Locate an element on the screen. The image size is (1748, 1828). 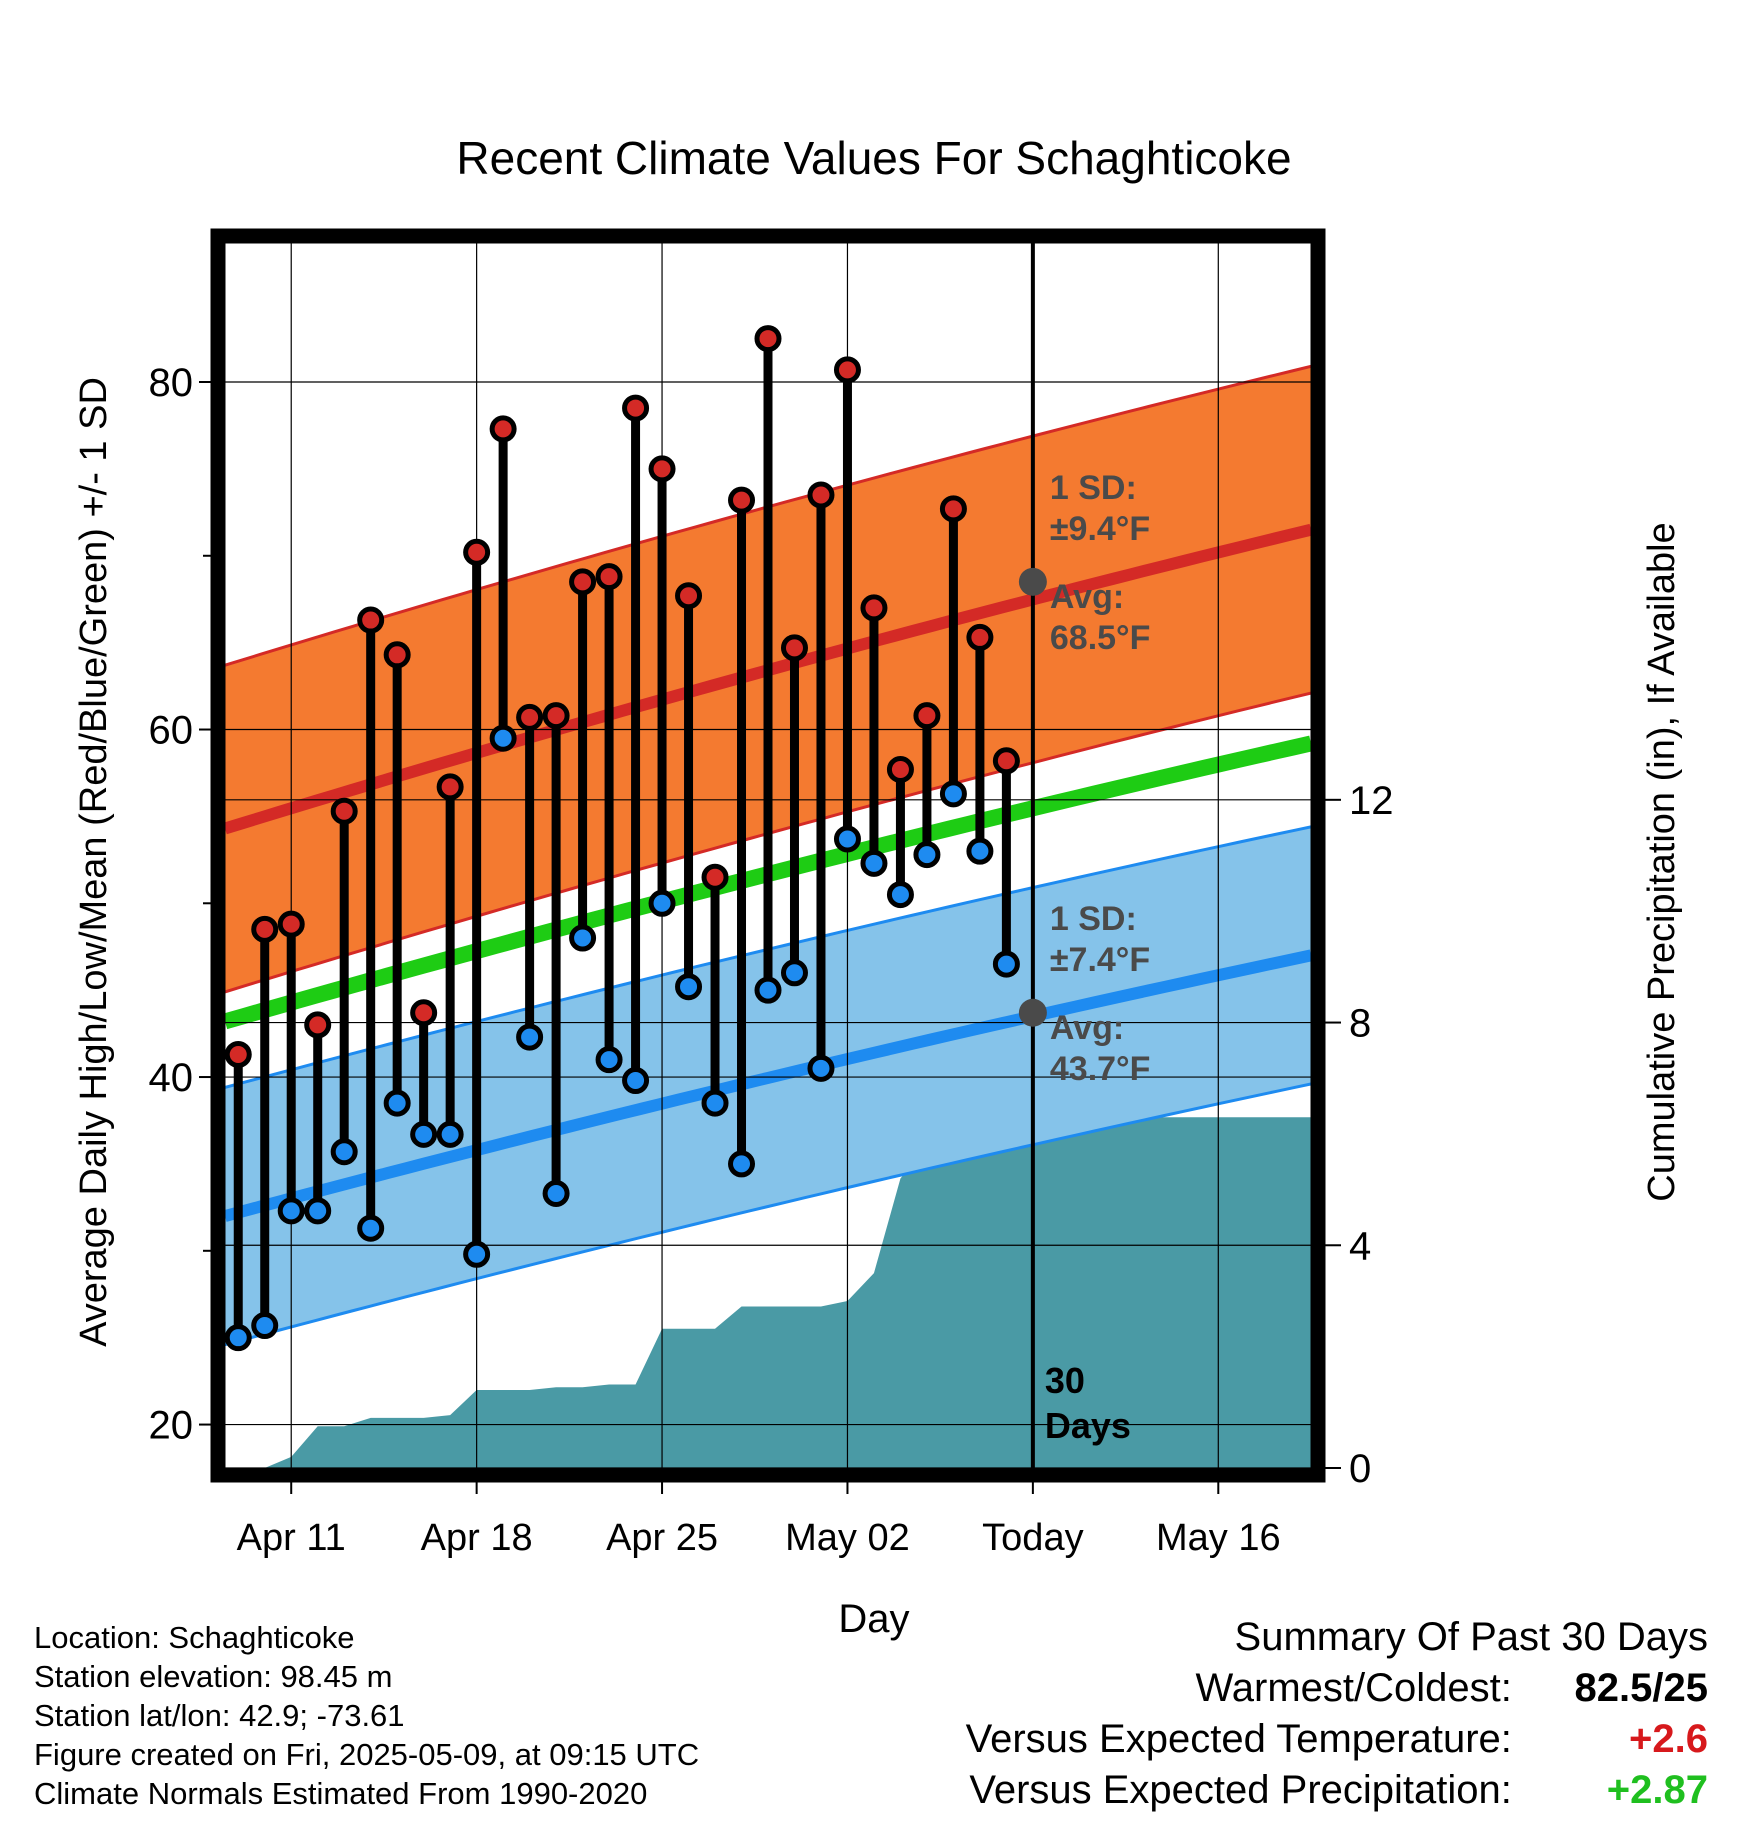
low-sd-band-lower-edge is located at coordinates (768, 1214).